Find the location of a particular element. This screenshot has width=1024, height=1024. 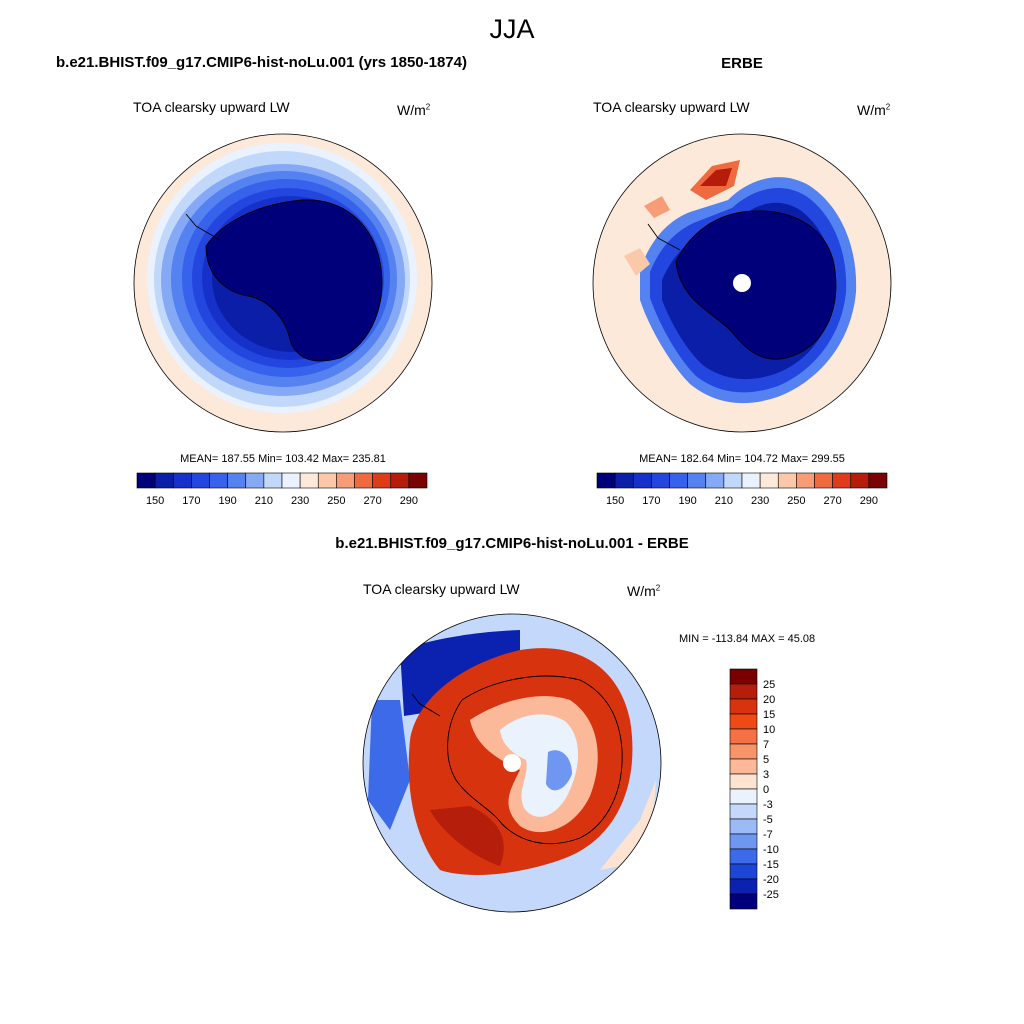

map-model is located at coordinates (283, 283).